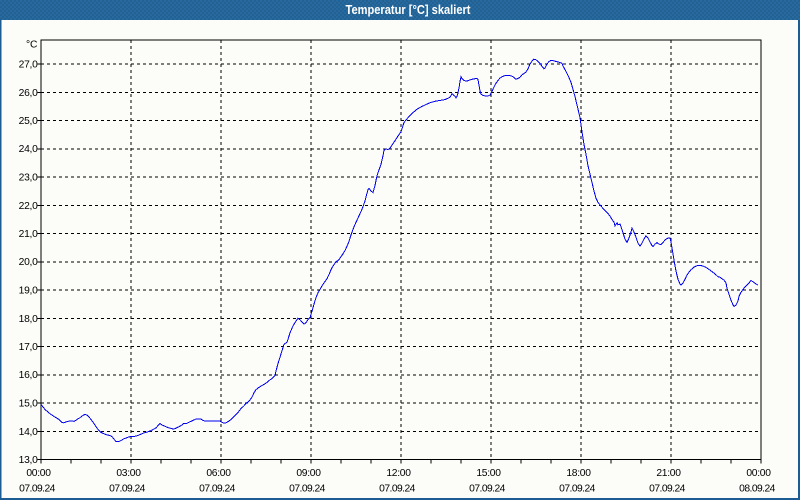  What do you see at coordinates (28, 460) in the screenshot?
I see `svg-text: 13,0` at bounding box center [28, 460].